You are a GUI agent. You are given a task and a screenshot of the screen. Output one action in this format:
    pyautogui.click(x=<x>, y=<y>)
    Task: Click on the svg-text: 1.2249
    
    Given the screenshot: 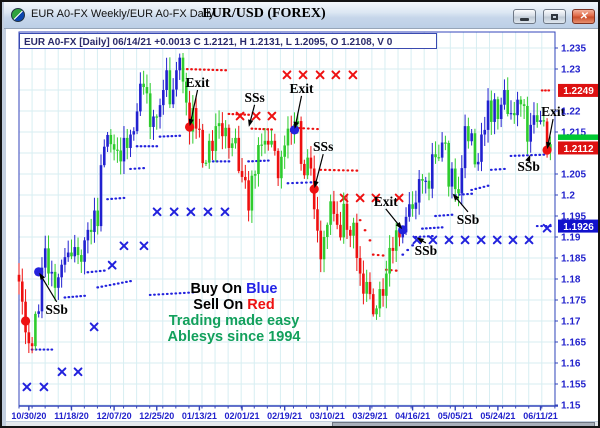 What is the action you would take?
    pyautogui.click(x=578, y=91)
    